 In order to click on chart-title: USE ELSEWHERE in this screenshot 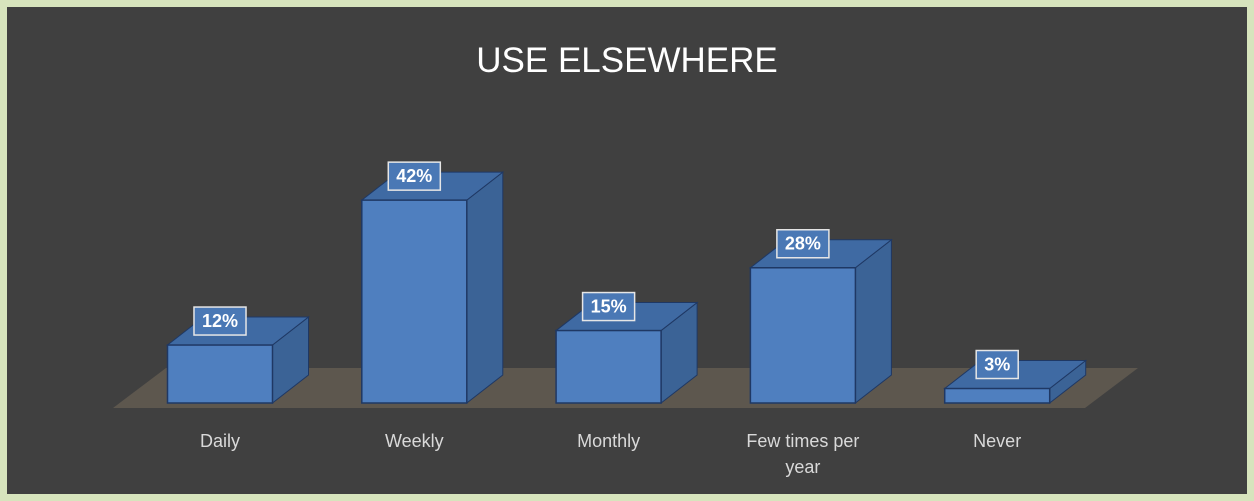, I will do `click(626, 60)`.